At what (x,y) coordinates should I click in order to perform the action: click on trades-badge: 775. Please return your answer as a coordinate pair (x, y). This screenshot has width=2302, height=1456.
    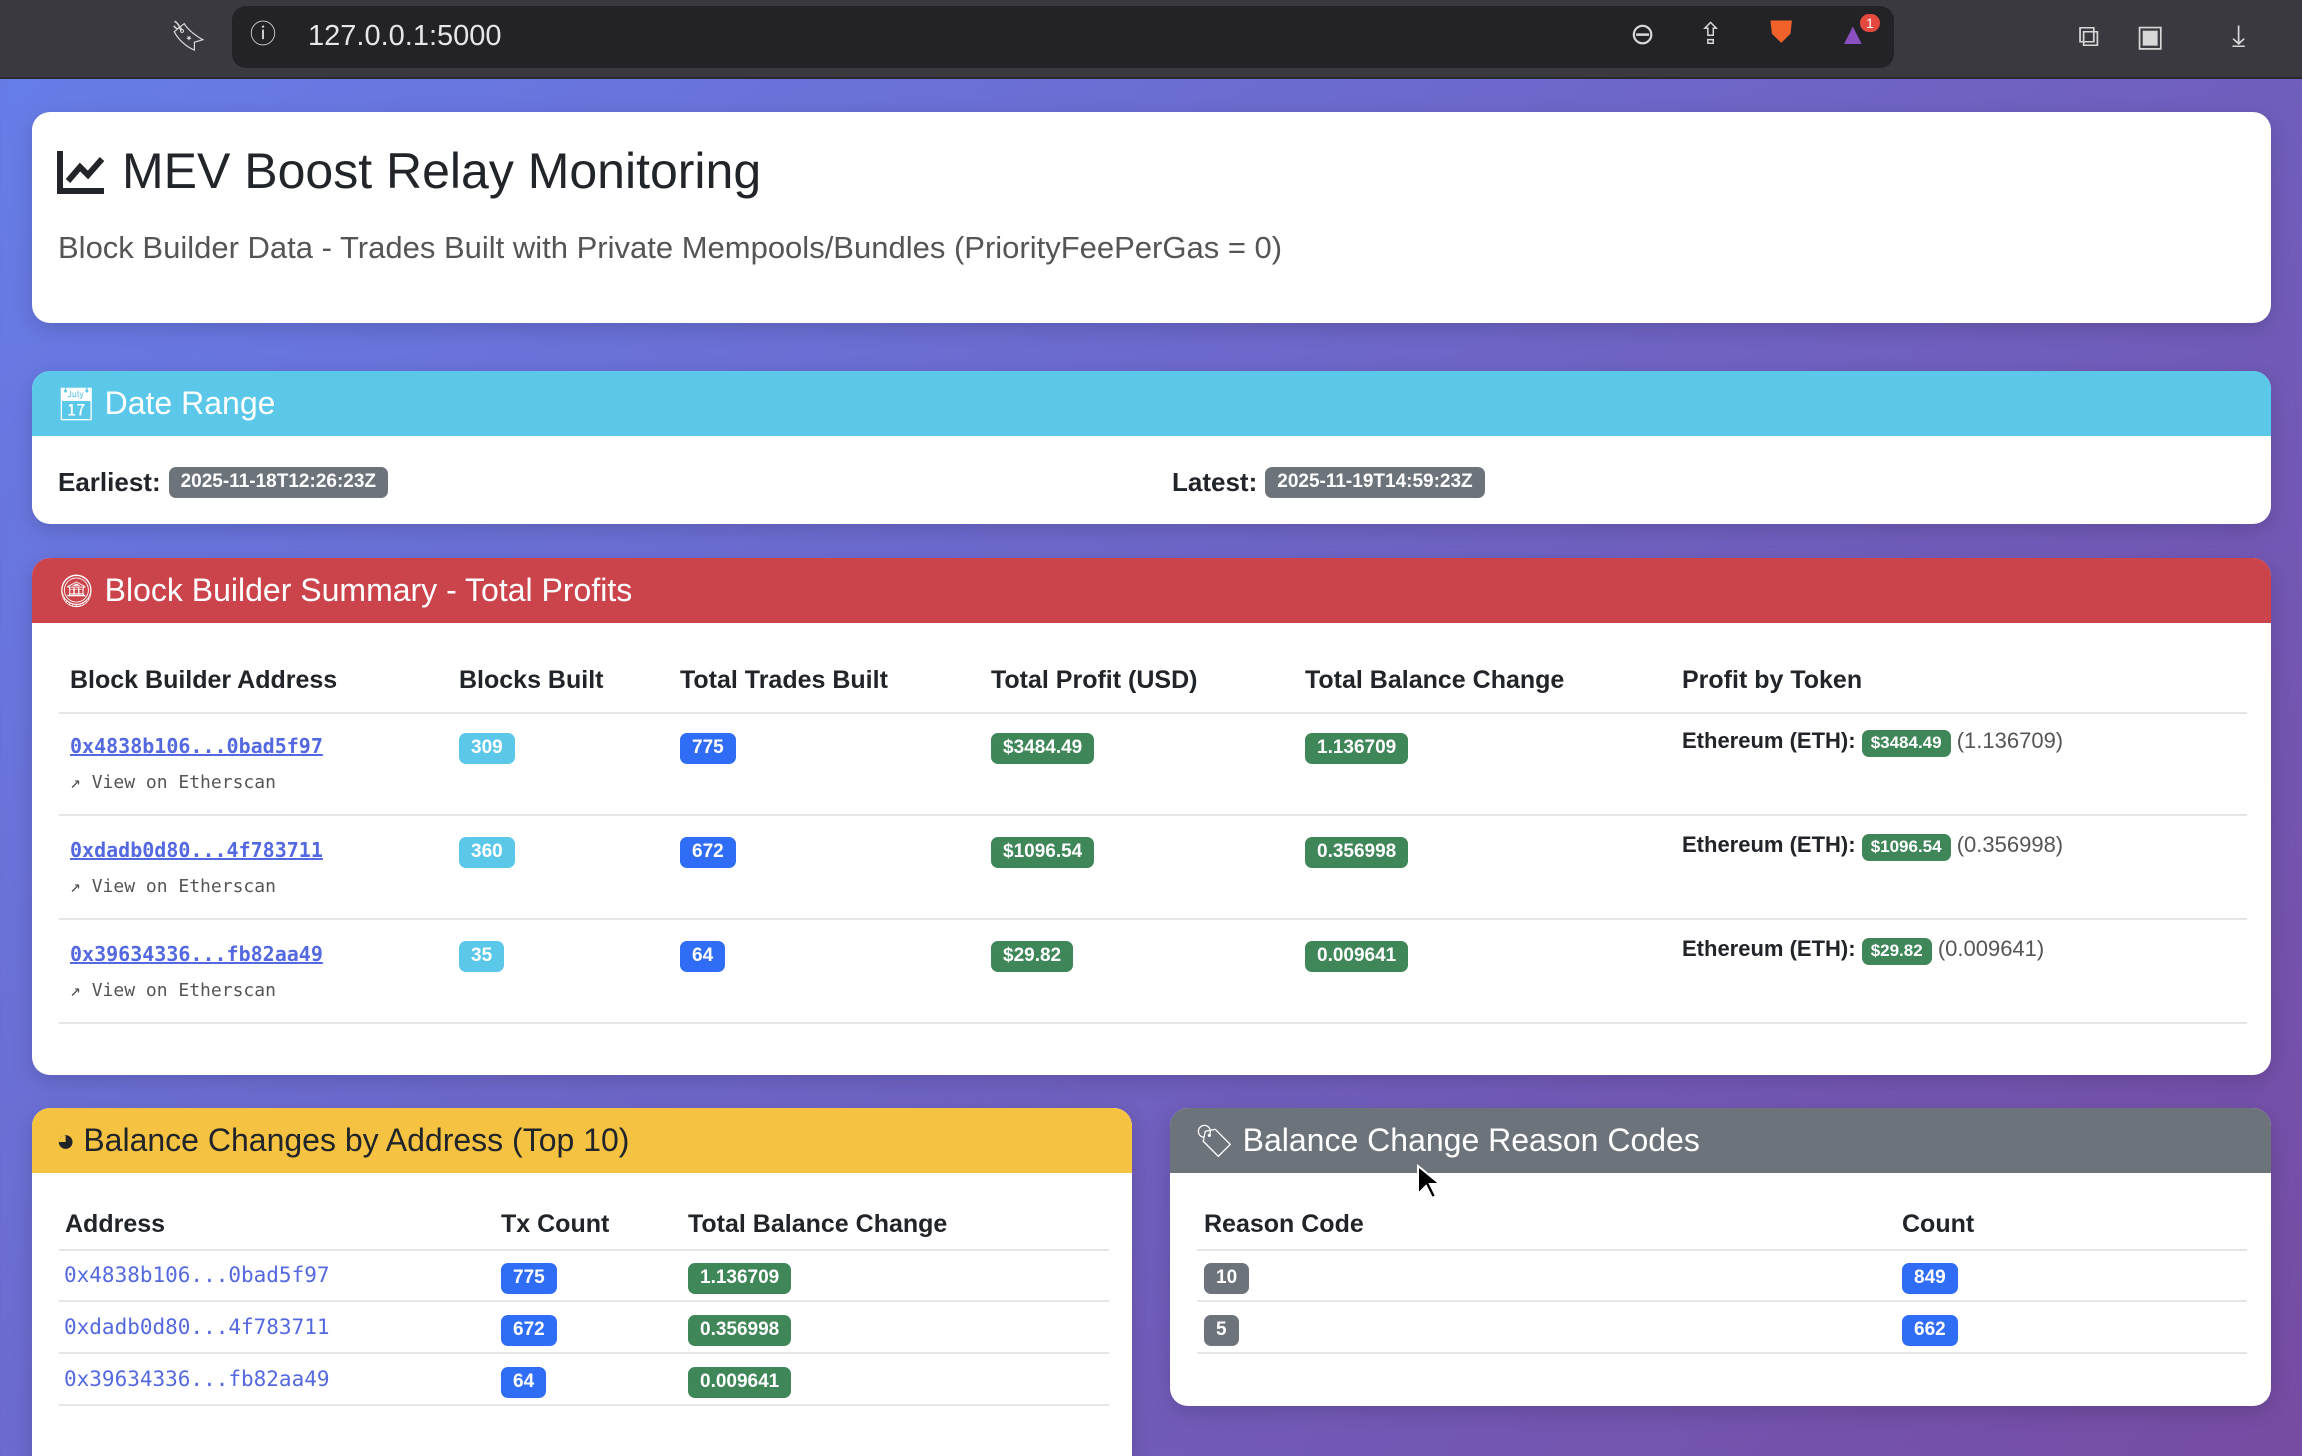
    Looking at the image, I should click on (708, 748).